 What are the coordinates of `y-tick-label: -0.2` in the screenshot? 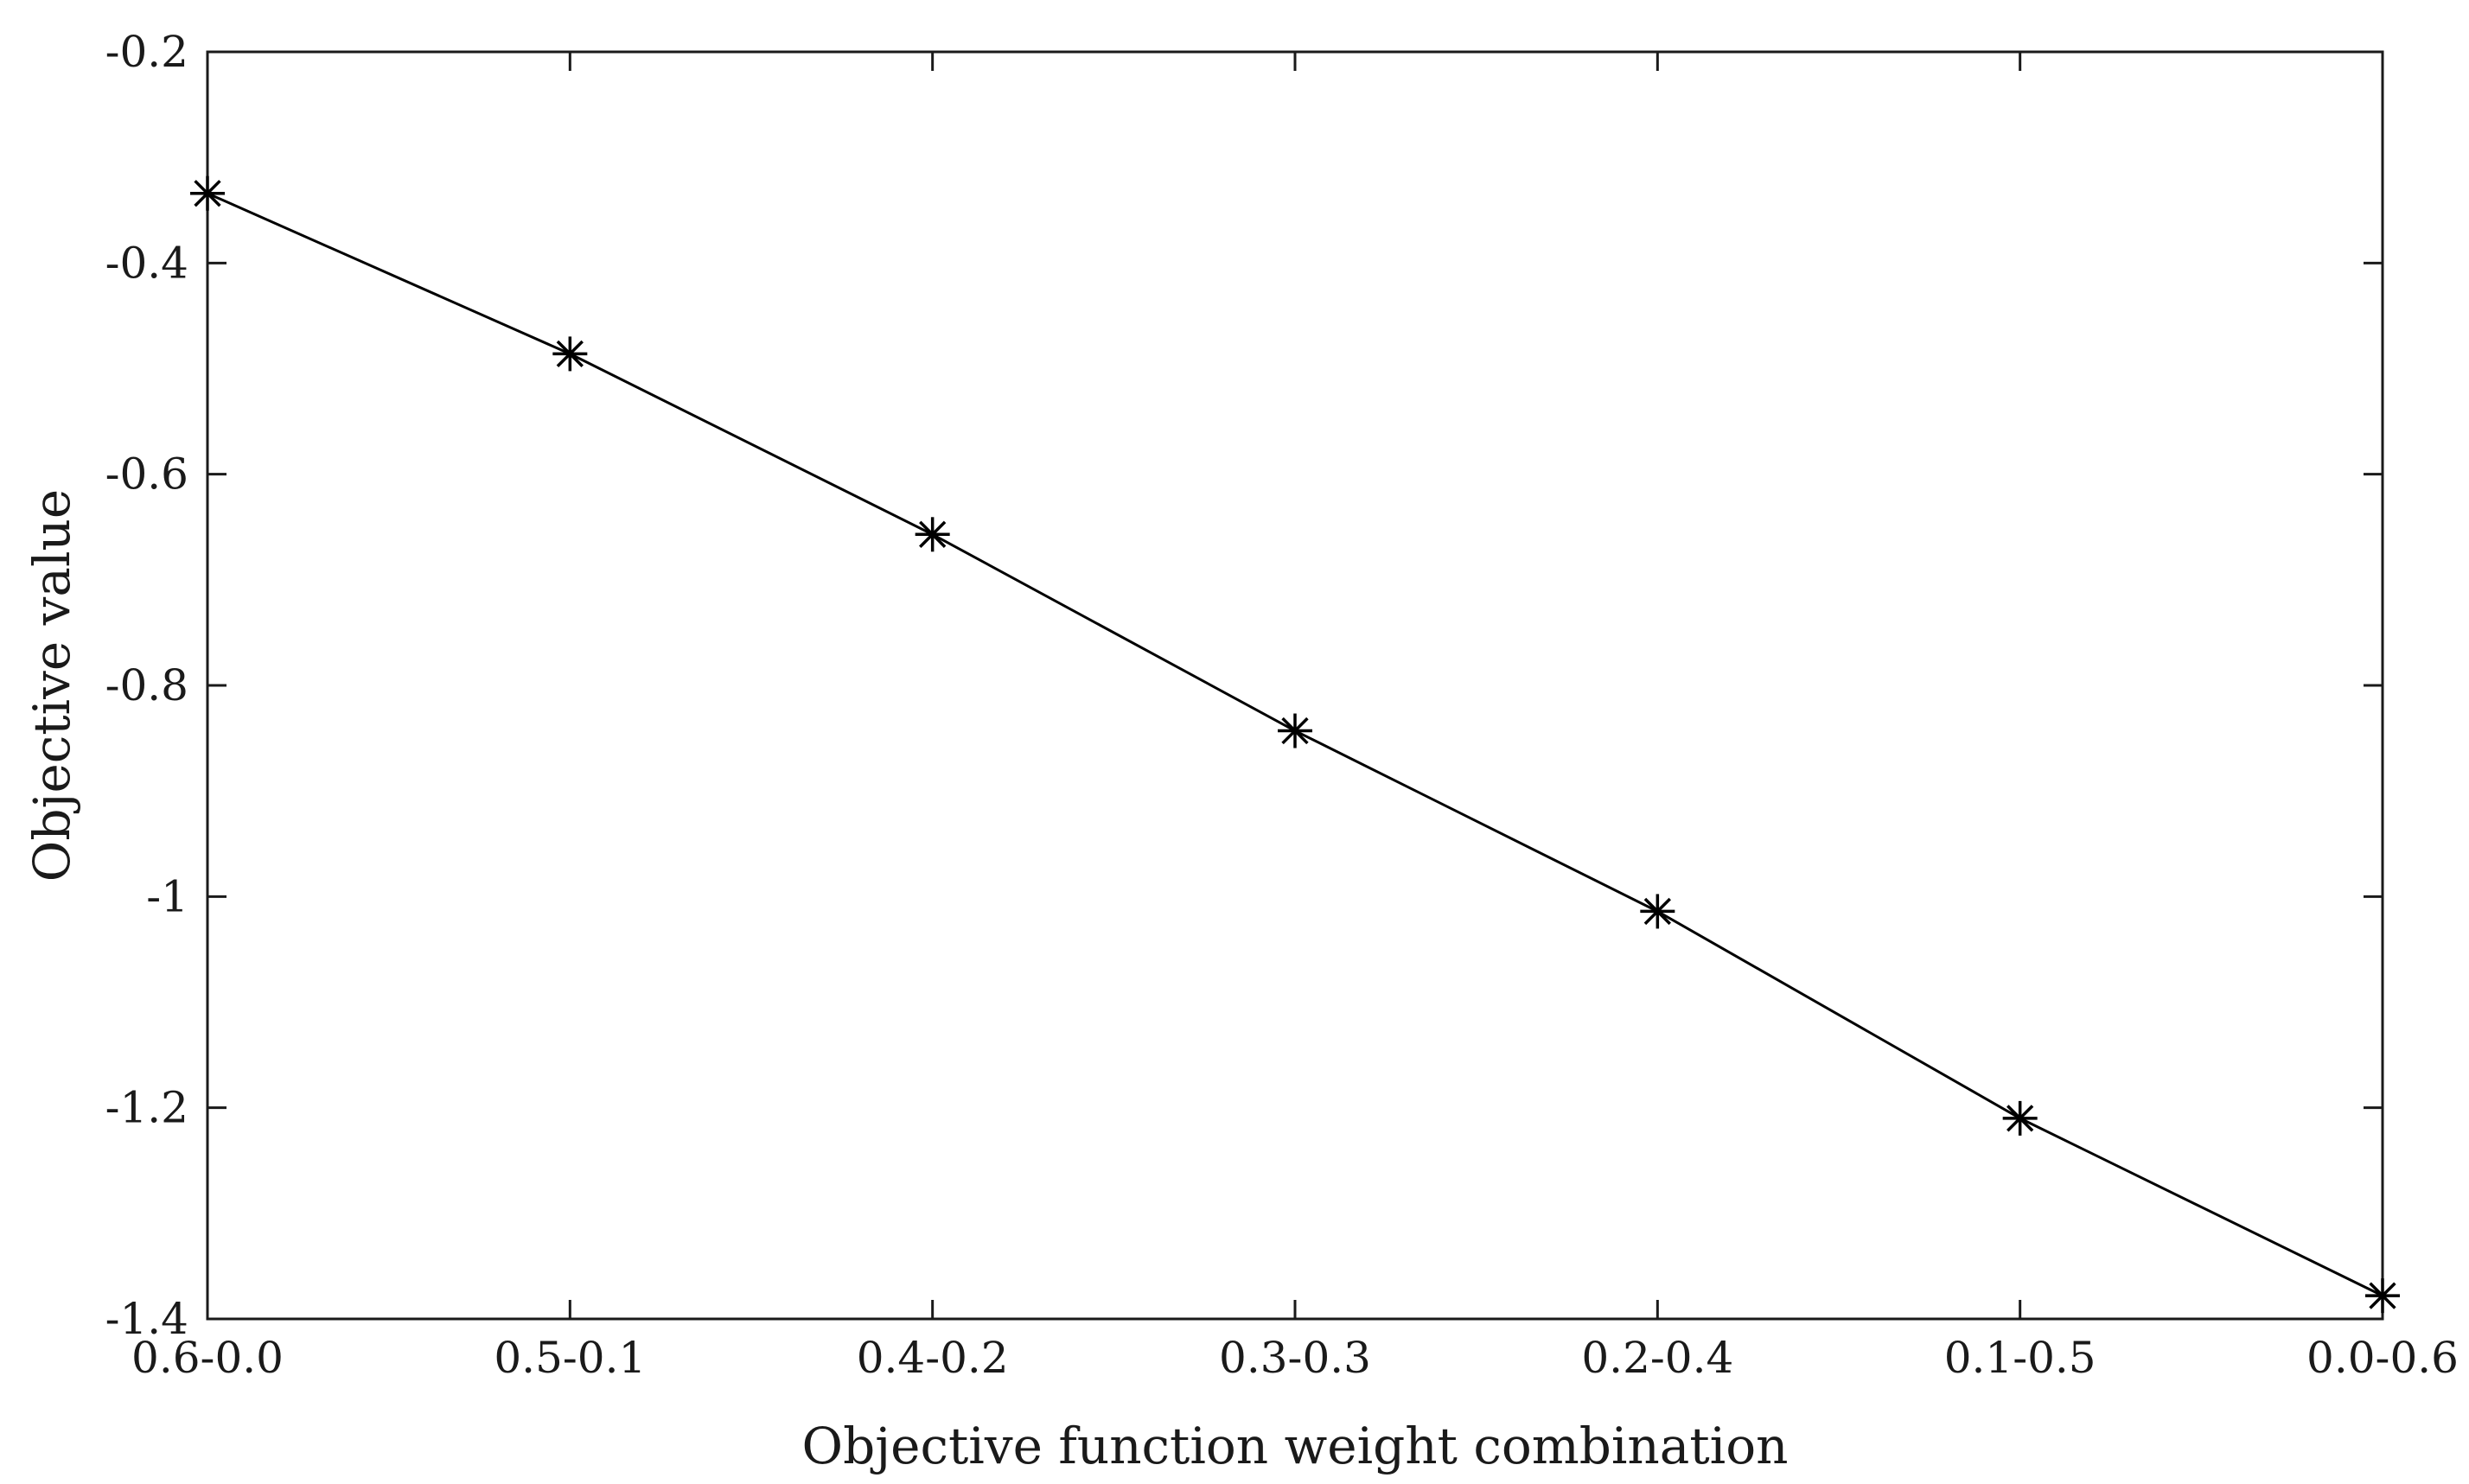 It's located at (146, 52).